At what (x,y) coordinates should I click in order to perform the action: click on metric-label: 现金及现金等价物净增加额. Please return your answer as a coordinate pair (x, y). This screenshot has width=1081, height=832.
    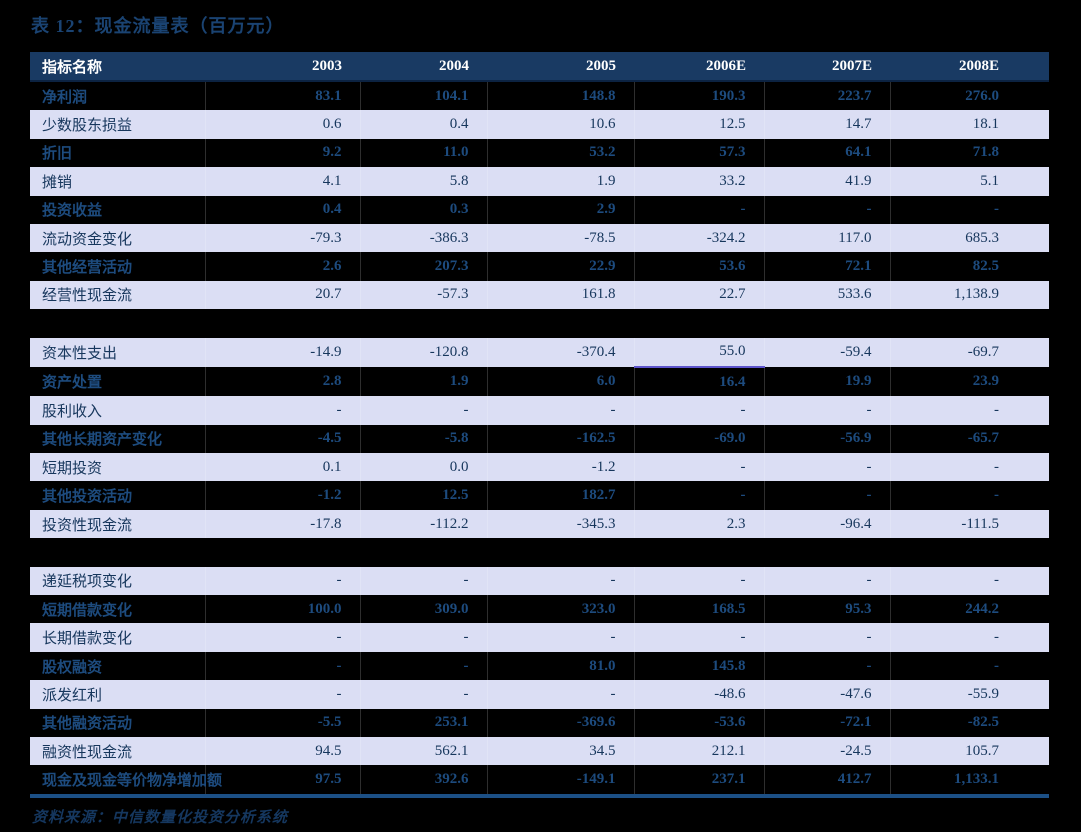
    Looking at the image, I should click on (126, 779).